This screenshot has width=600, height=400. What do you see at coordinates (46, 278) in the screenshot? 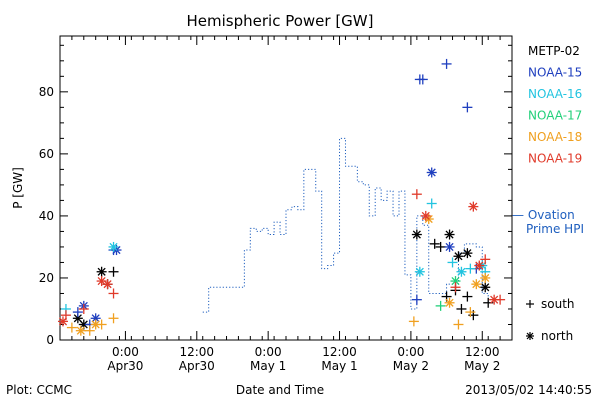
I see `y-tick-label: 20` at bounding box center [46, 278].